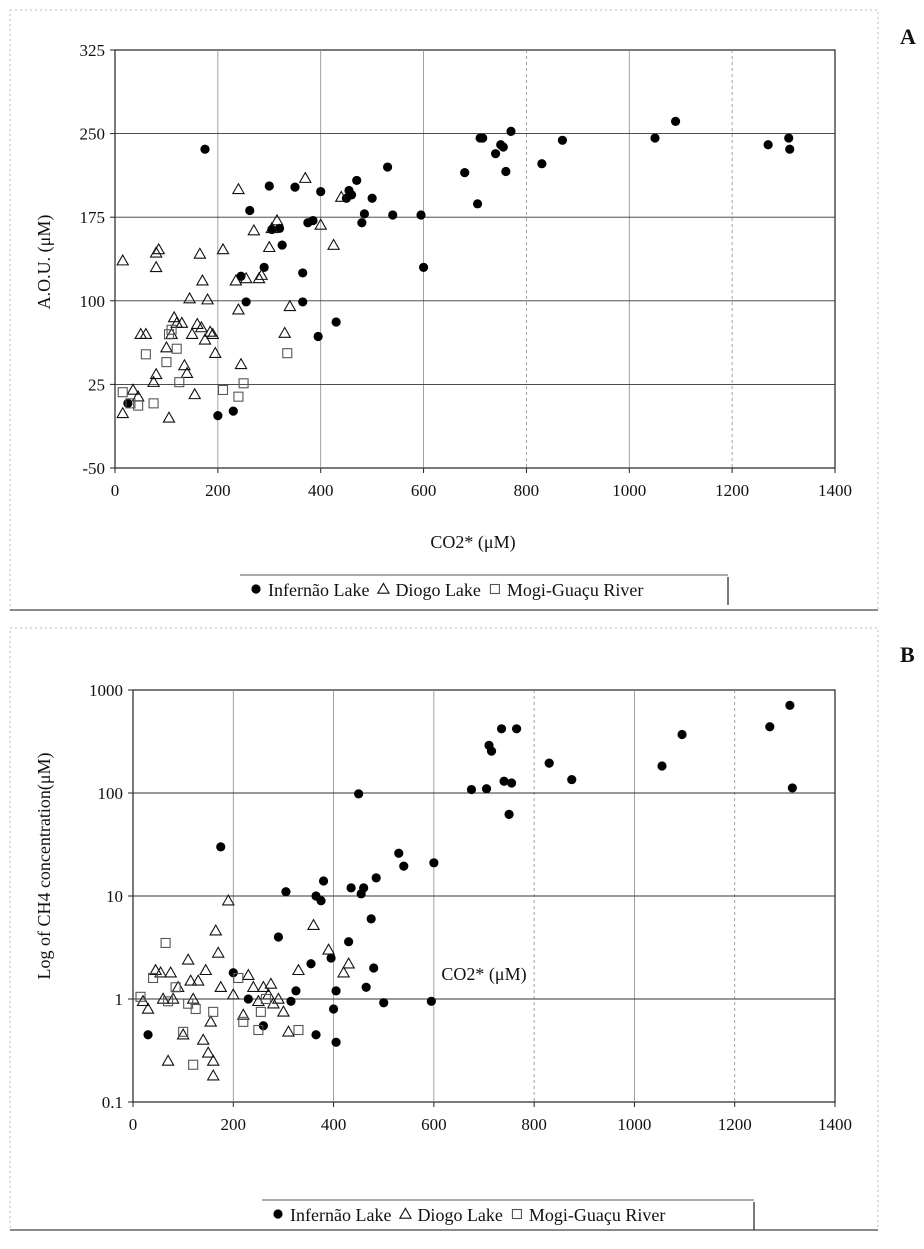  I want to click on chart-a-y-tick-label: 25, so click(96, 384).